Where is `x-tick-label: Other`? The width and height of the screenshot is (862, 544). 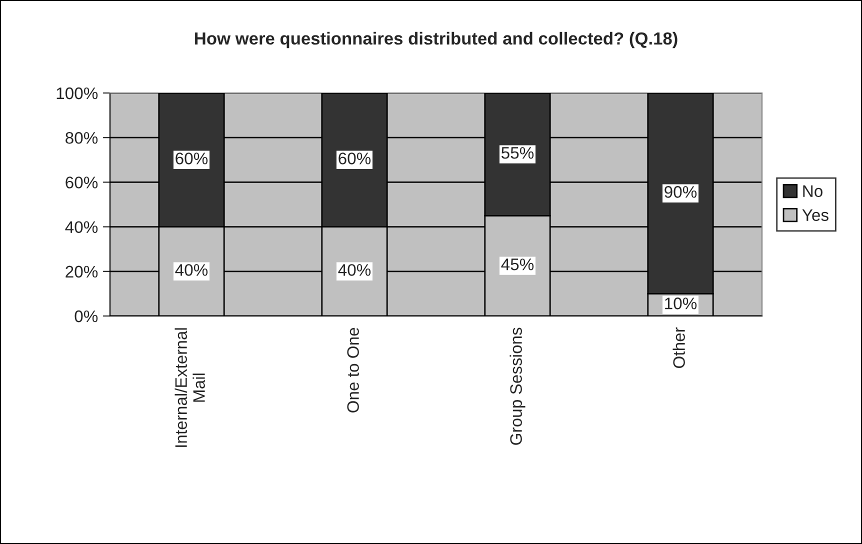
x-tick-label: Other is located at coordinates (678, 347).